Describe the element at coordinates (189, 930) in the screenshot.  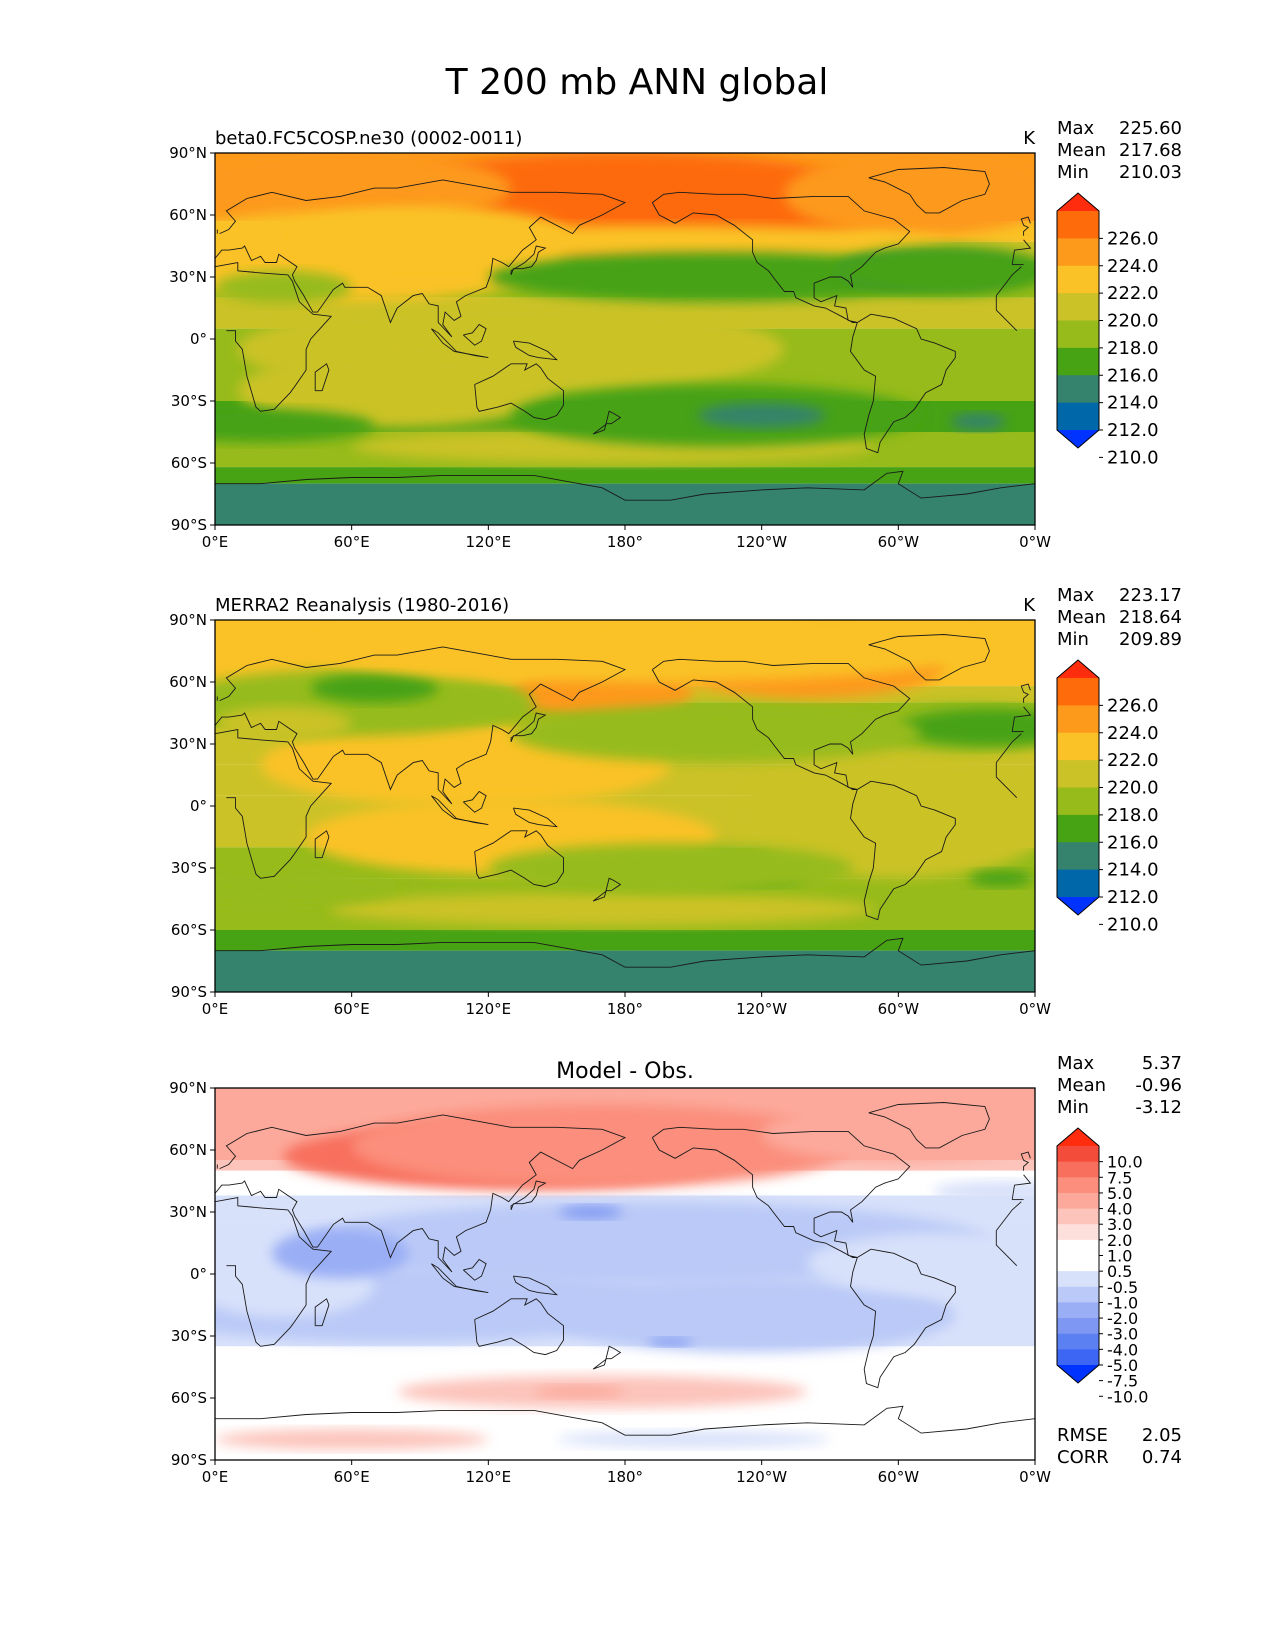
I see `y-tick-label: 60°S` at that location.